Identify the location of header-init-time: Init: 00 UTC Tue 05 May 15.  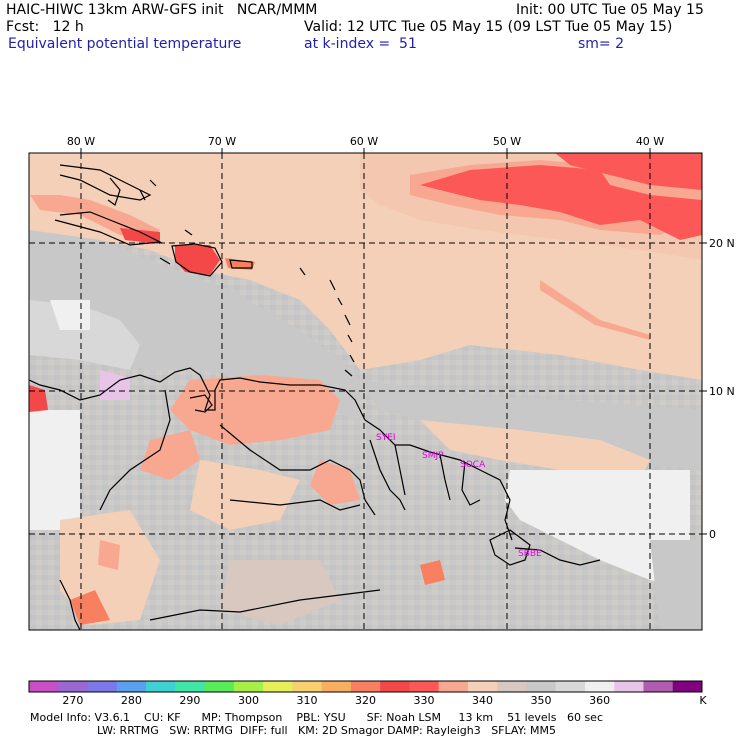
(610, 10).